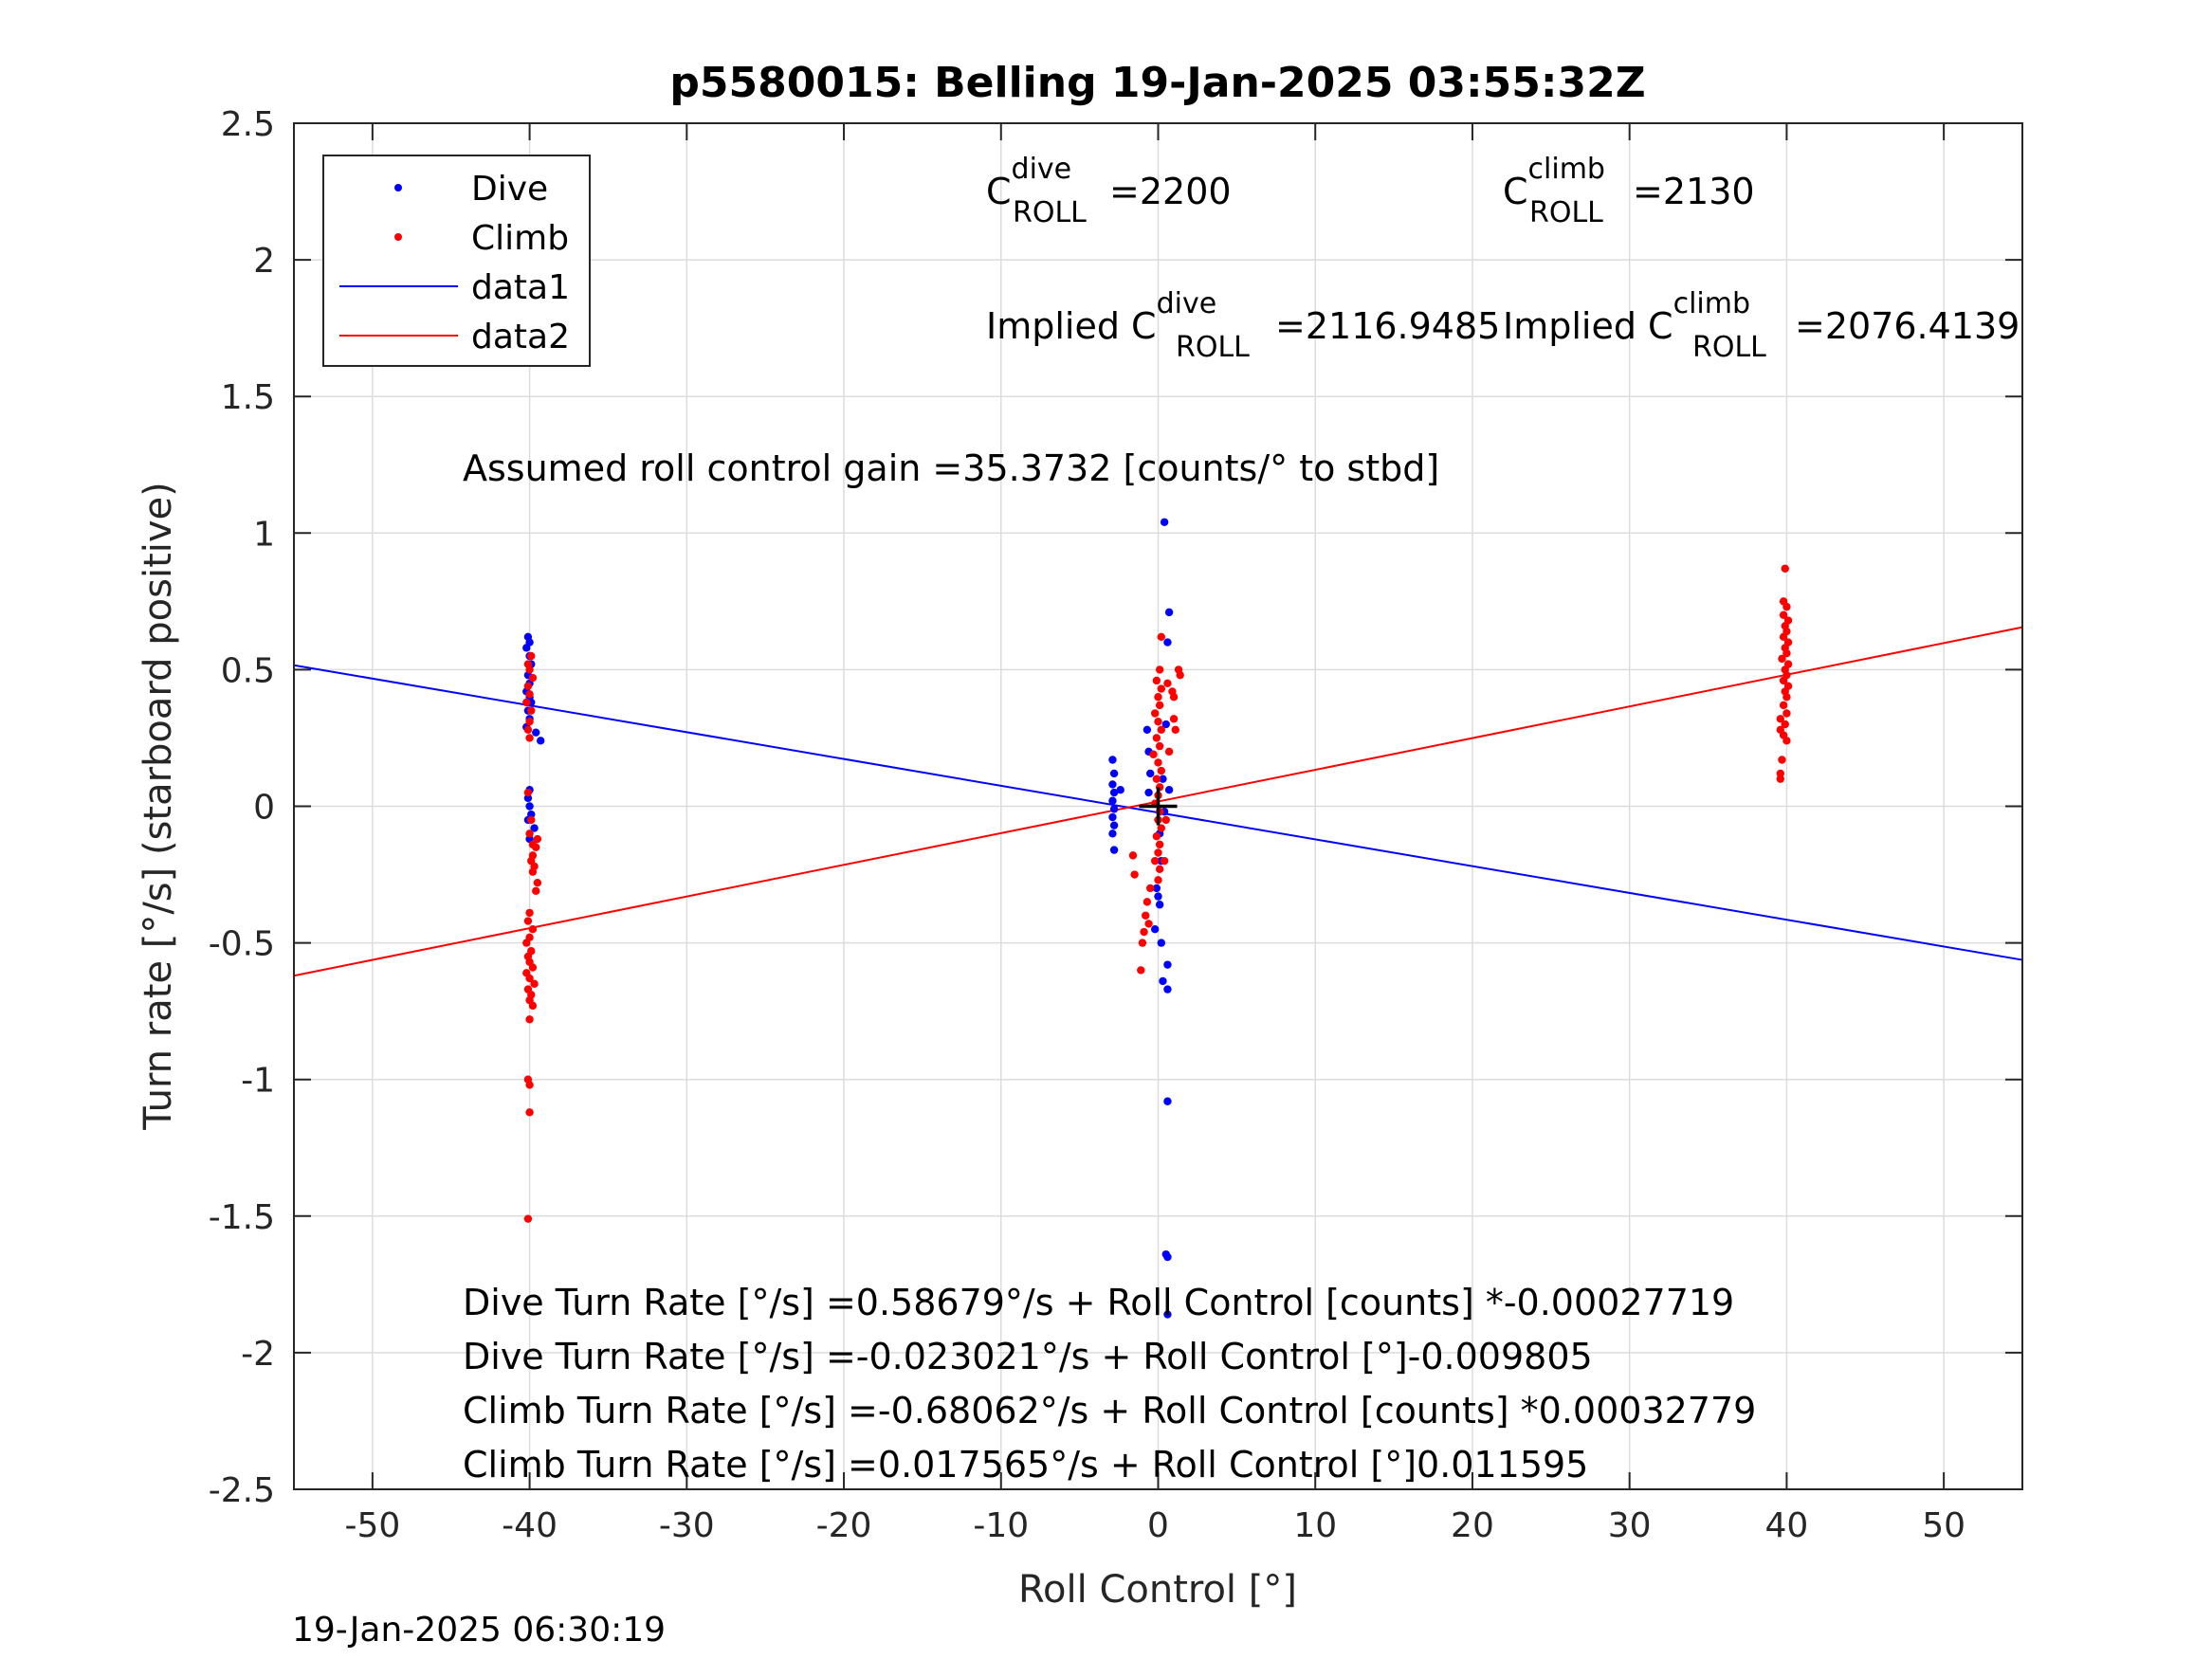  What do you see at coordinates (248, 397) in the screenshot?
I see `y-tick-label: 1.5` at bounding box center [248, 397].